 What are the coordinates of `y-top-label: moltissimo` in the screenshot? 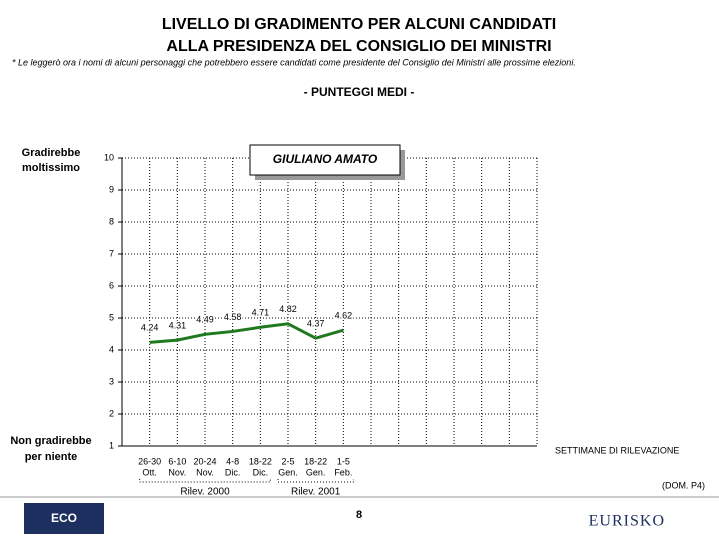 It's located at (51, 168).